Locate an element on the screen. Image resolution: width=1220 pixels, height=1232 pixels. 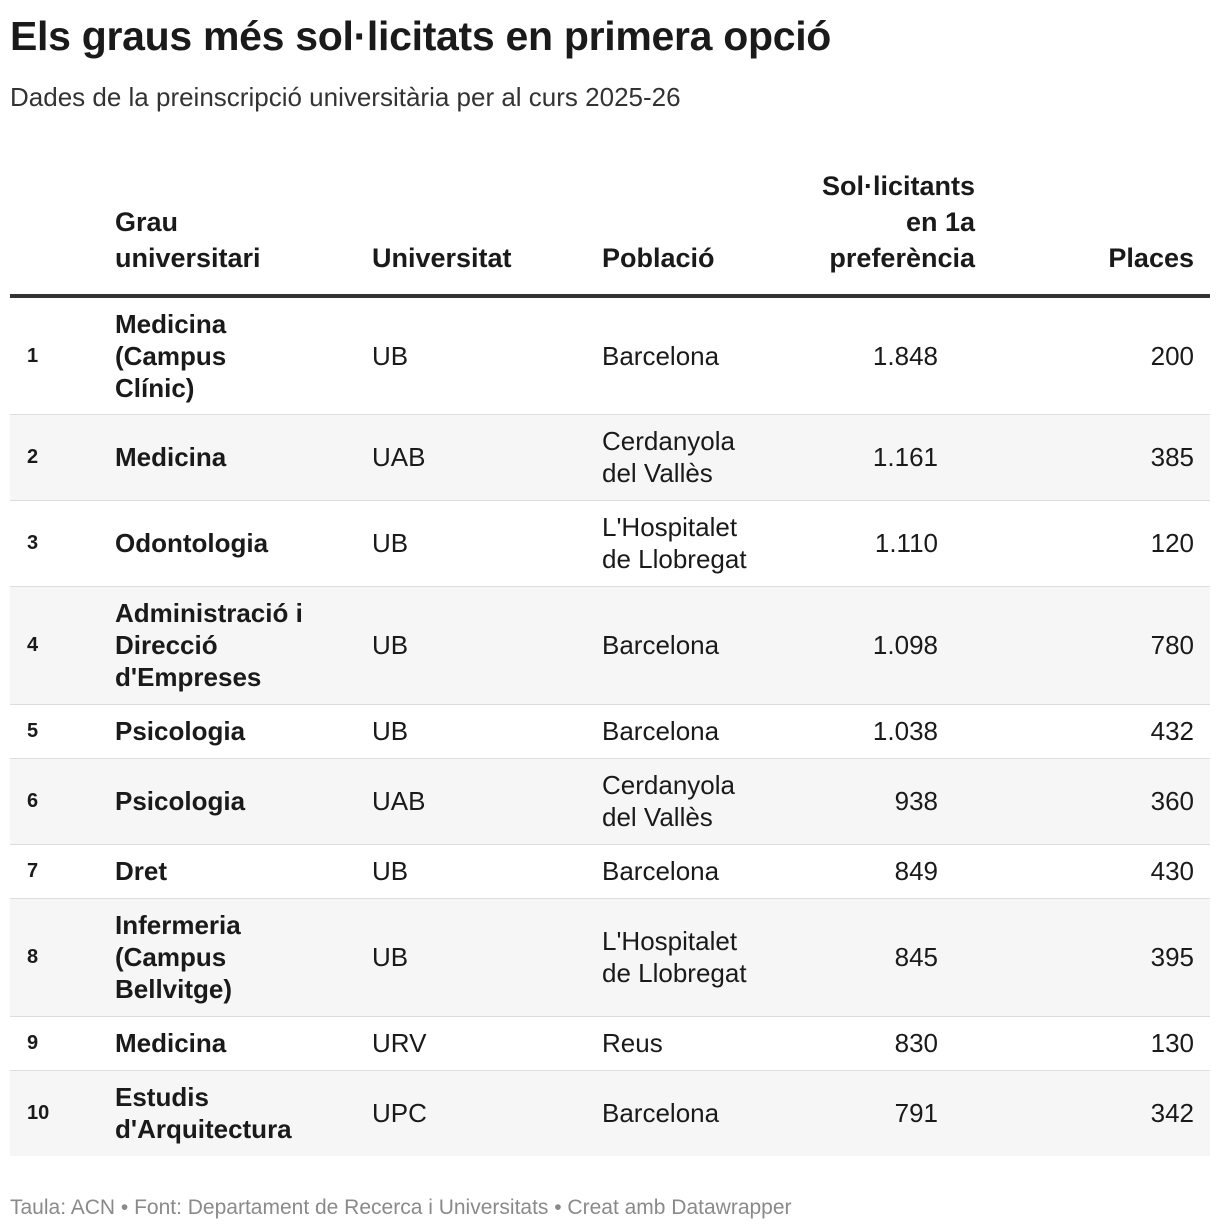
rank-cell: 9 is located at coordinates (62, 1043).